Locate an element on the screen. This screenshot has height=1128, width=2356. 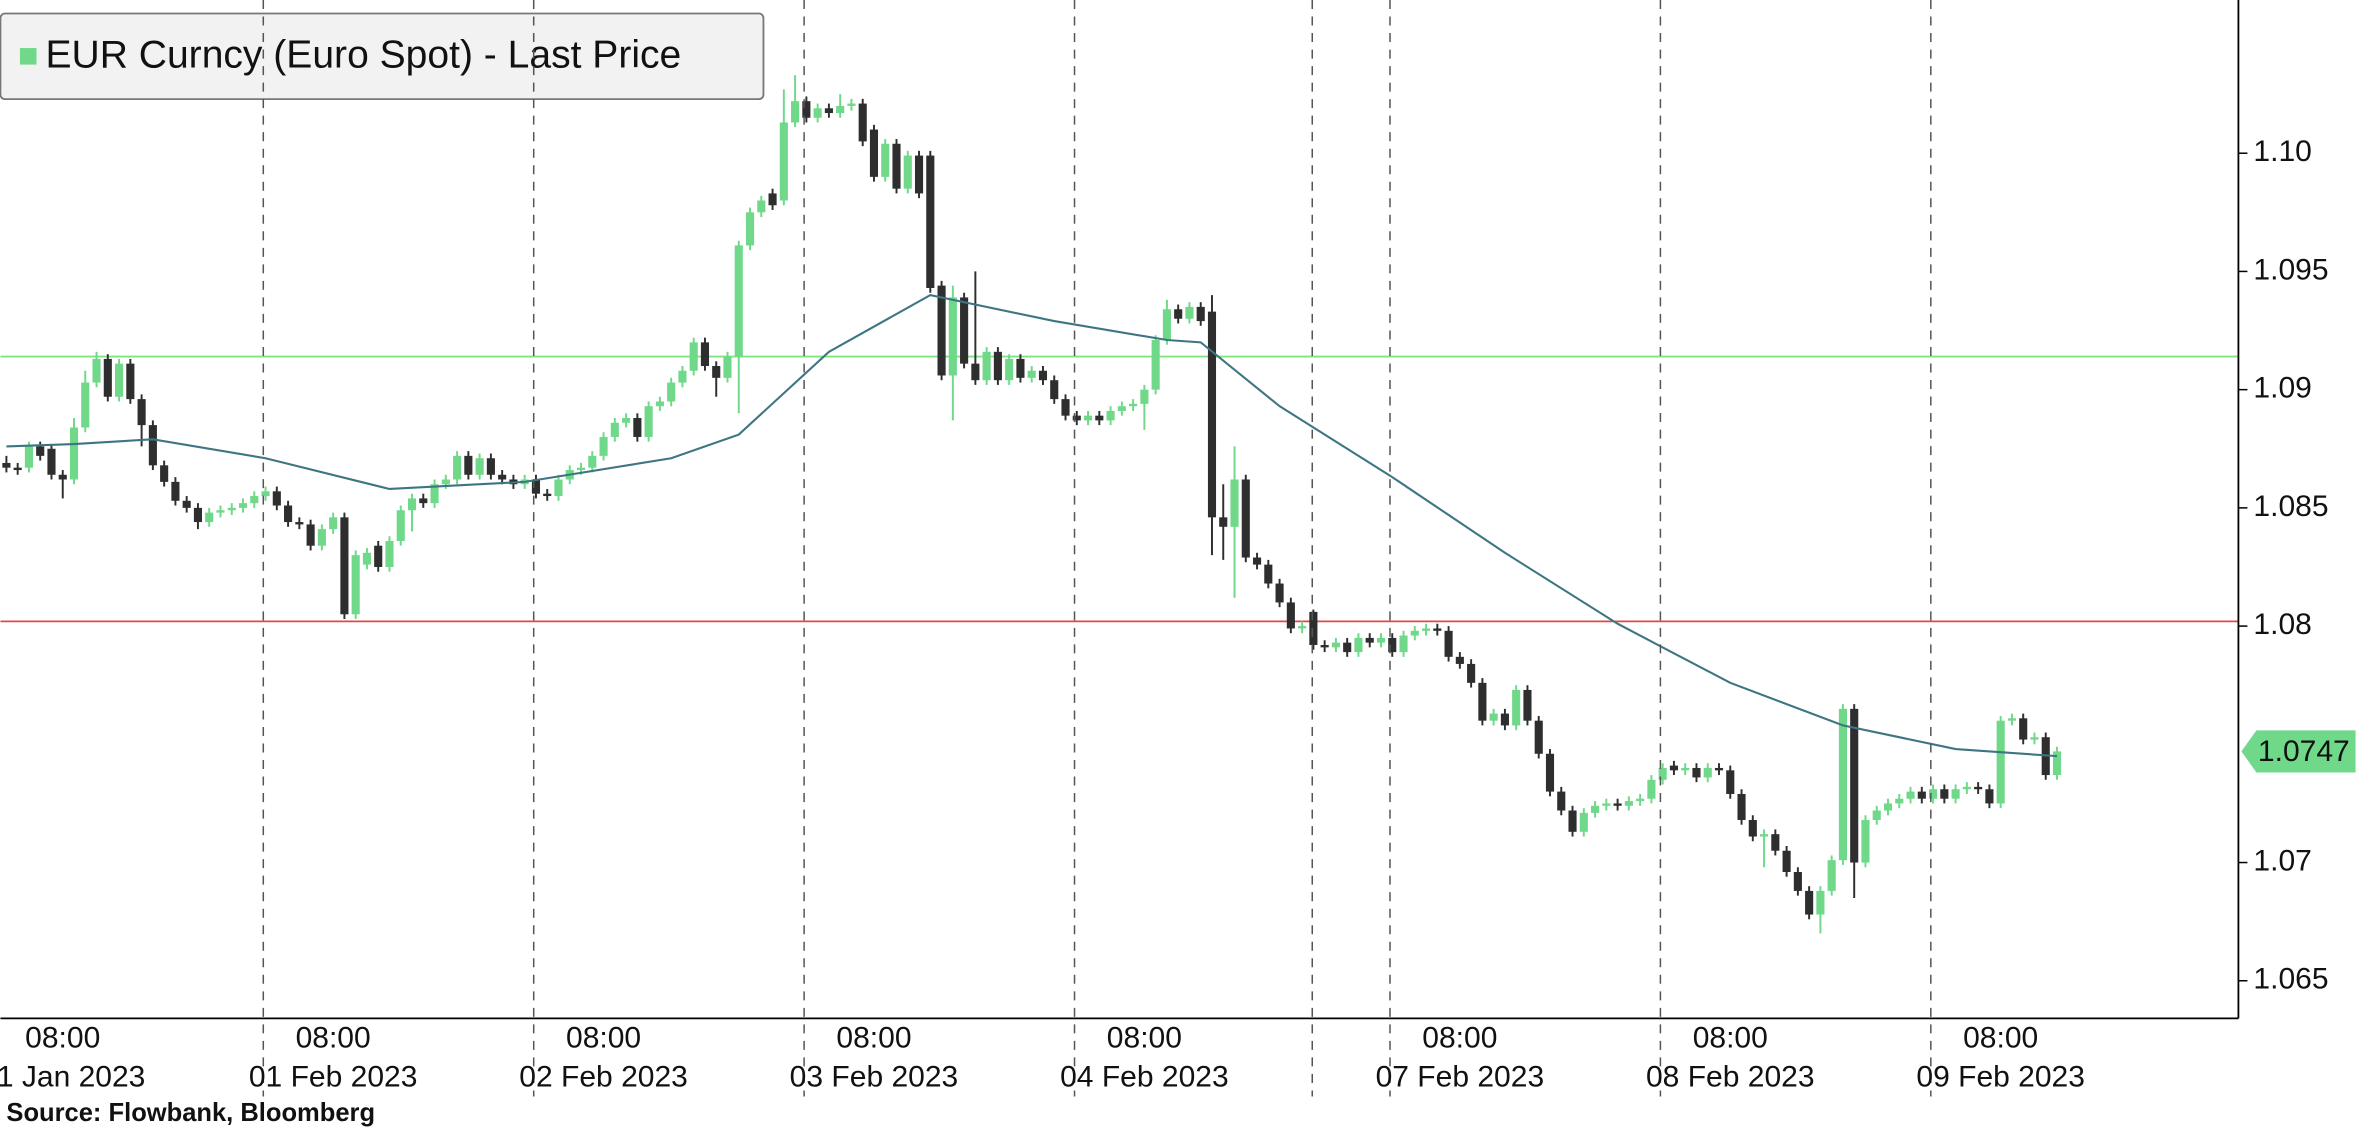
y-tick-label: 1.08 is located at coordinates (2282, 624).